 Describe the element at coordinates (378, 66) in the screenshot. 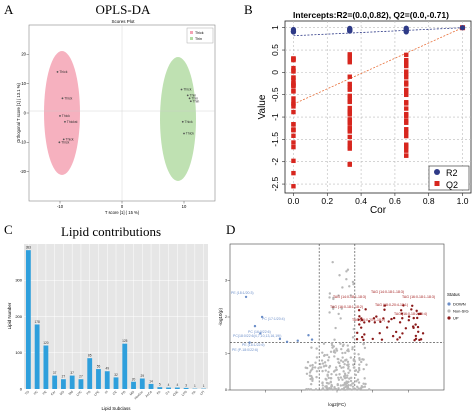

I see `q2-regression-line` at that location.